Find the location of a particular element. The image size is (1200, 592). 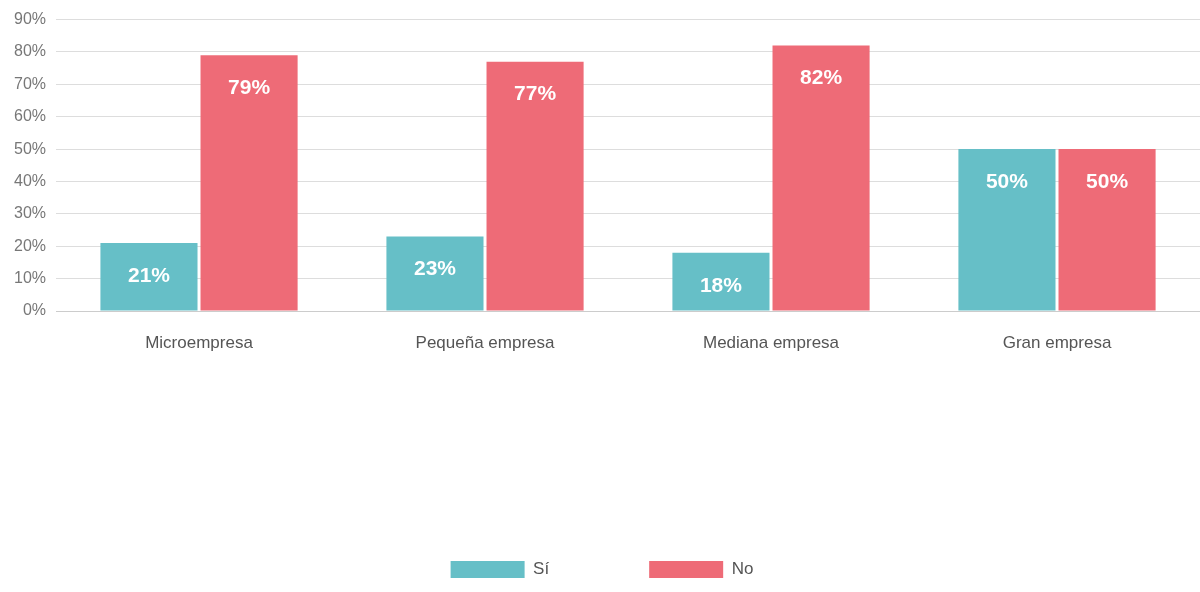

y-tick-label: 40% is located at coordinates (30, 180).